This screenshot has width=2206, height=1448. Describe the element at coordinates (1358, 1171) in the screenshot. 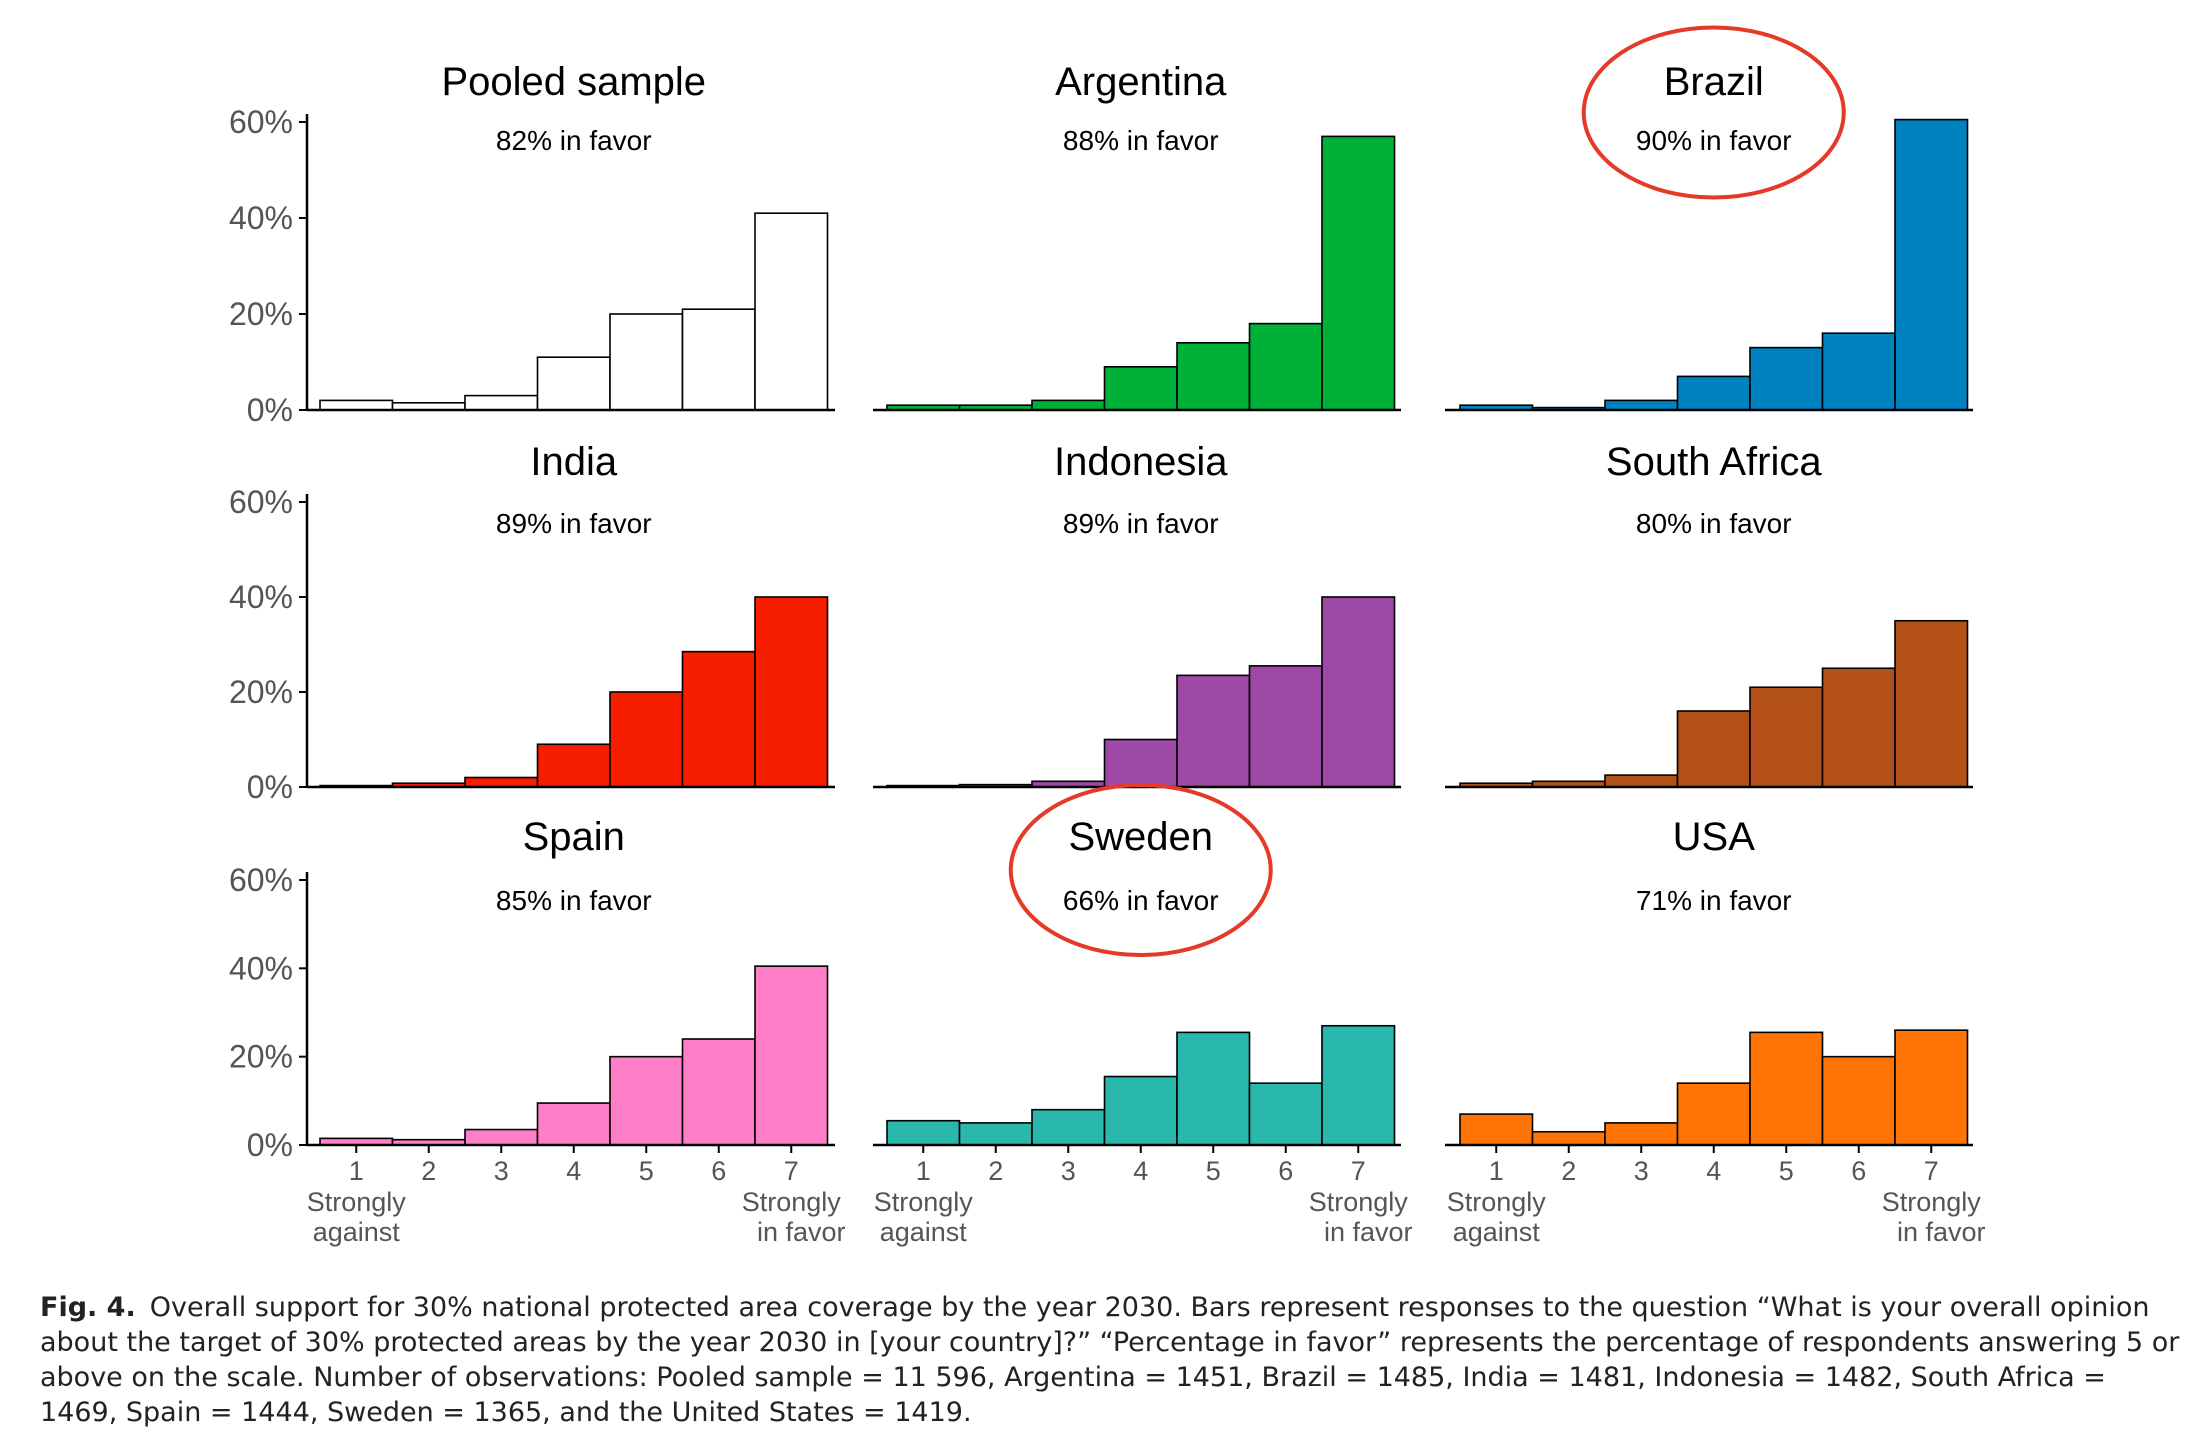

I see `sweden-x-tick-label: 7` at that location.